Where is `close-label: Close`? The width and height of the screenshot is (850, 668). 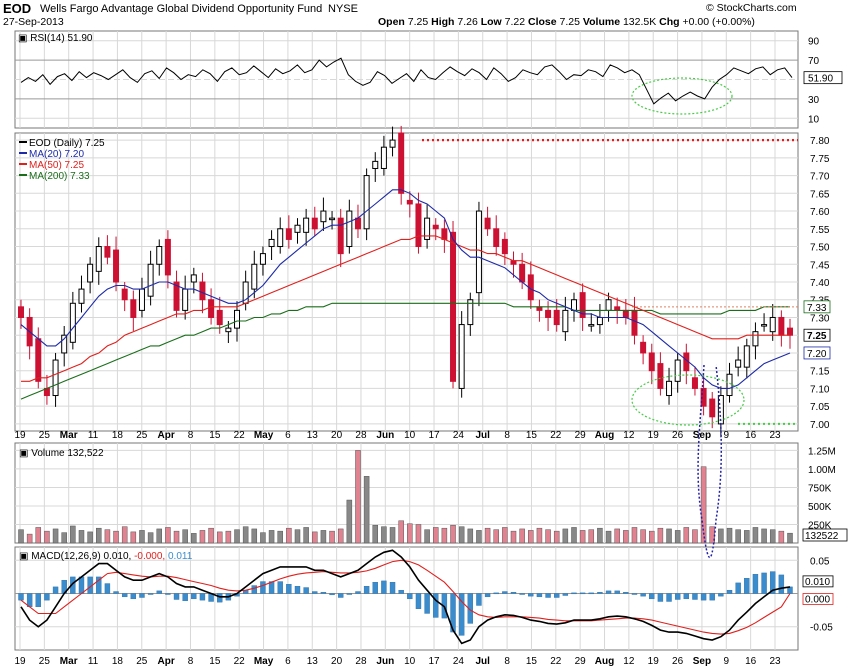
close-label: Close is located at coordinates (542, 22).